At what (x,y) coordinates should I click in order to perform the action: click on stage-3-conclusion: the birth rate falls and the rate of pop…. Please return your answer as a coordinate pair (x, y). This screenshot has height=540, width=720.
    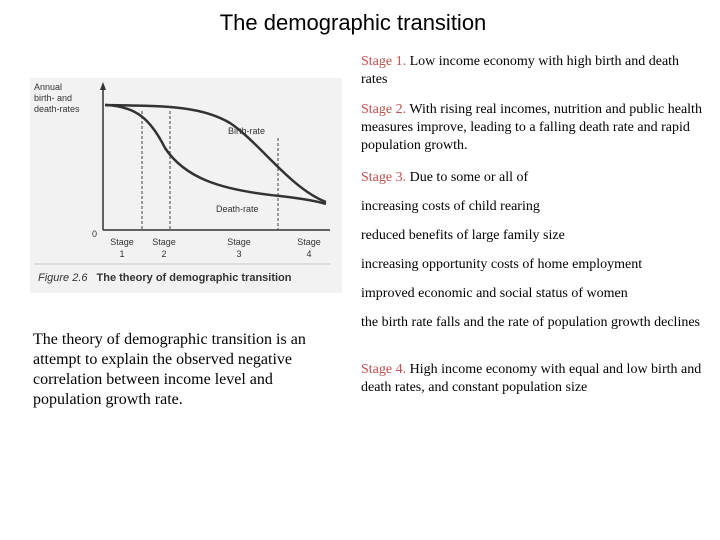
    Looking at the image, I should click on (531, 322).